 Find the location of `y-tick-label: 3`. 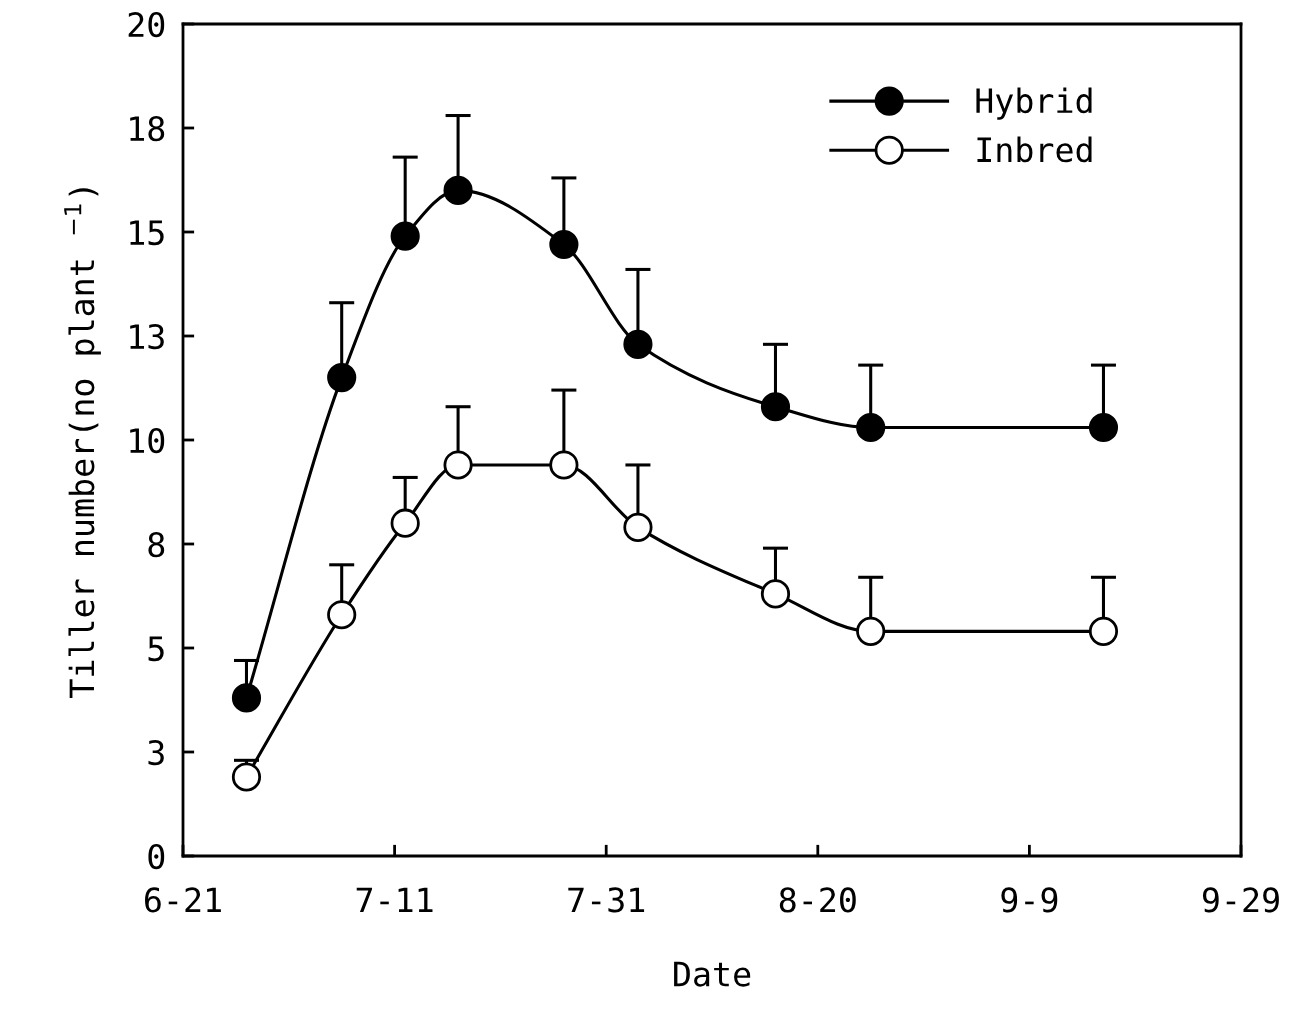

y-tick-label: 3 is located at coordinates (156, 753).